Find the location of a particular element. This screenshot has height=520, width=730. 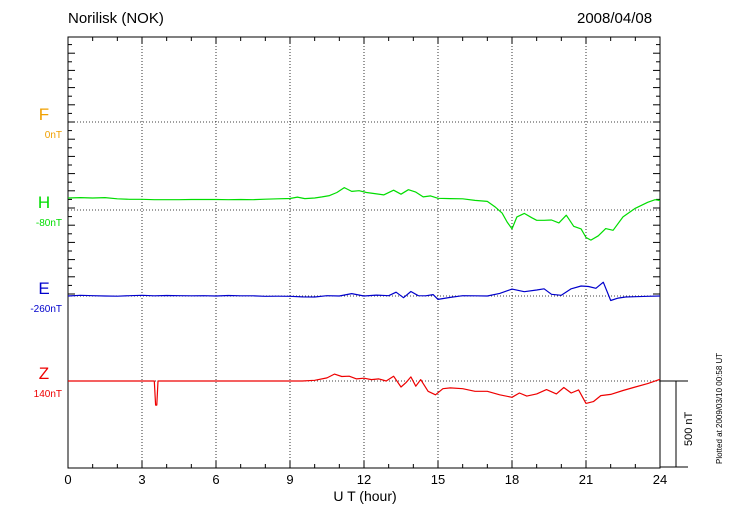

x-tick-label: 21 is located at coordinates (586, 479).